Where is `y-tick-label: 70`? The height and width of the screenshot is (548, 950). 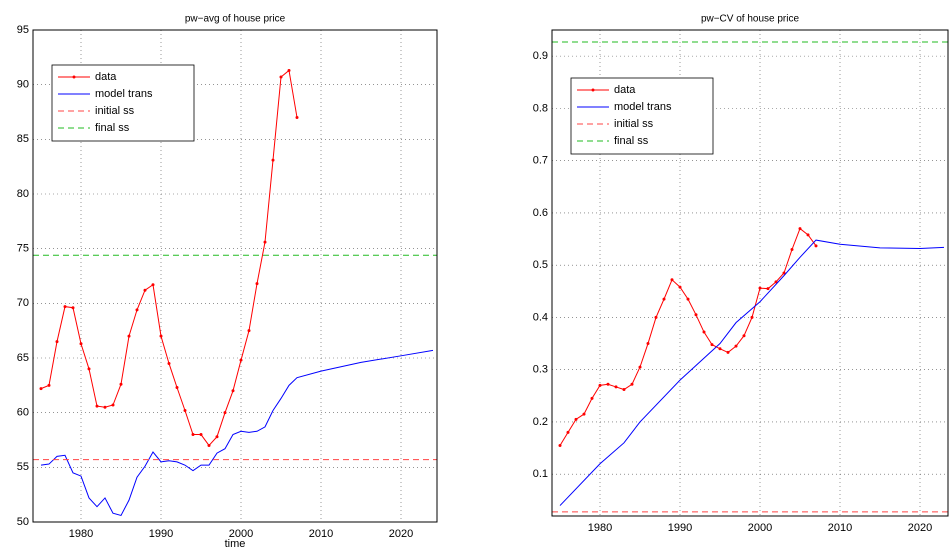 y-tick-label: 70 is located at coordinates (23, 303).